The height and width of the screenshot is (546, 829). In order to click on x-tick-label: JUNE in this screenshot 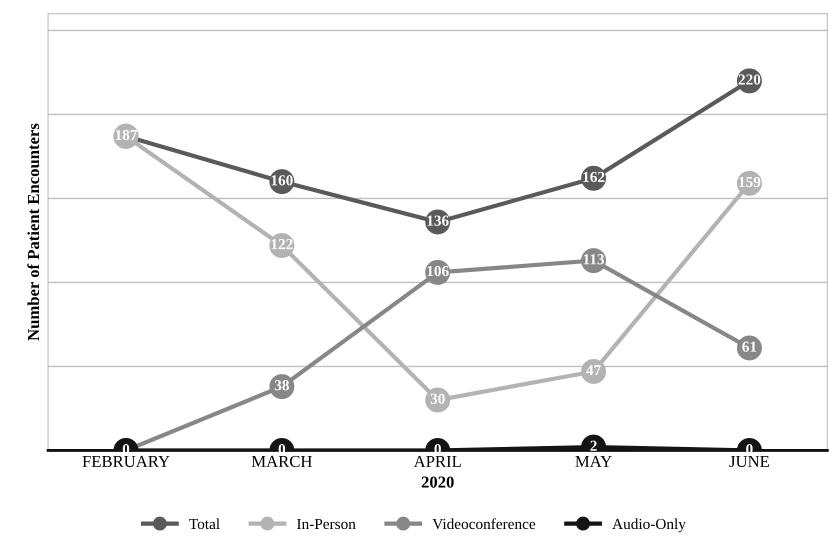, I will do `click(749, 462)`.